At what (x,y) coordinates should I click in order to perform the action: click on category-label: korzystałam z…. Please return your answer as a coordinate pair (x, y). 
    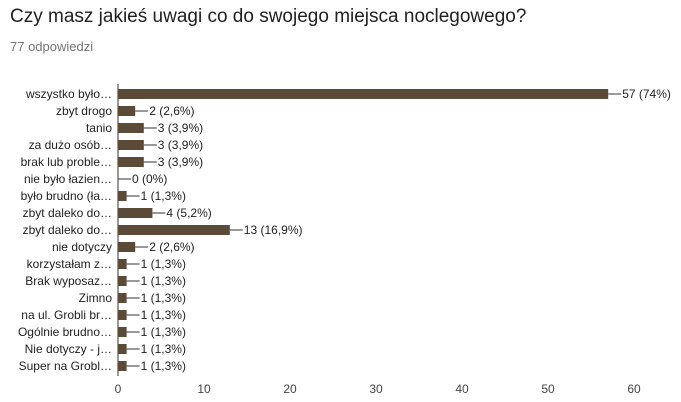
    Looking at the image, I should click on (69, 264).